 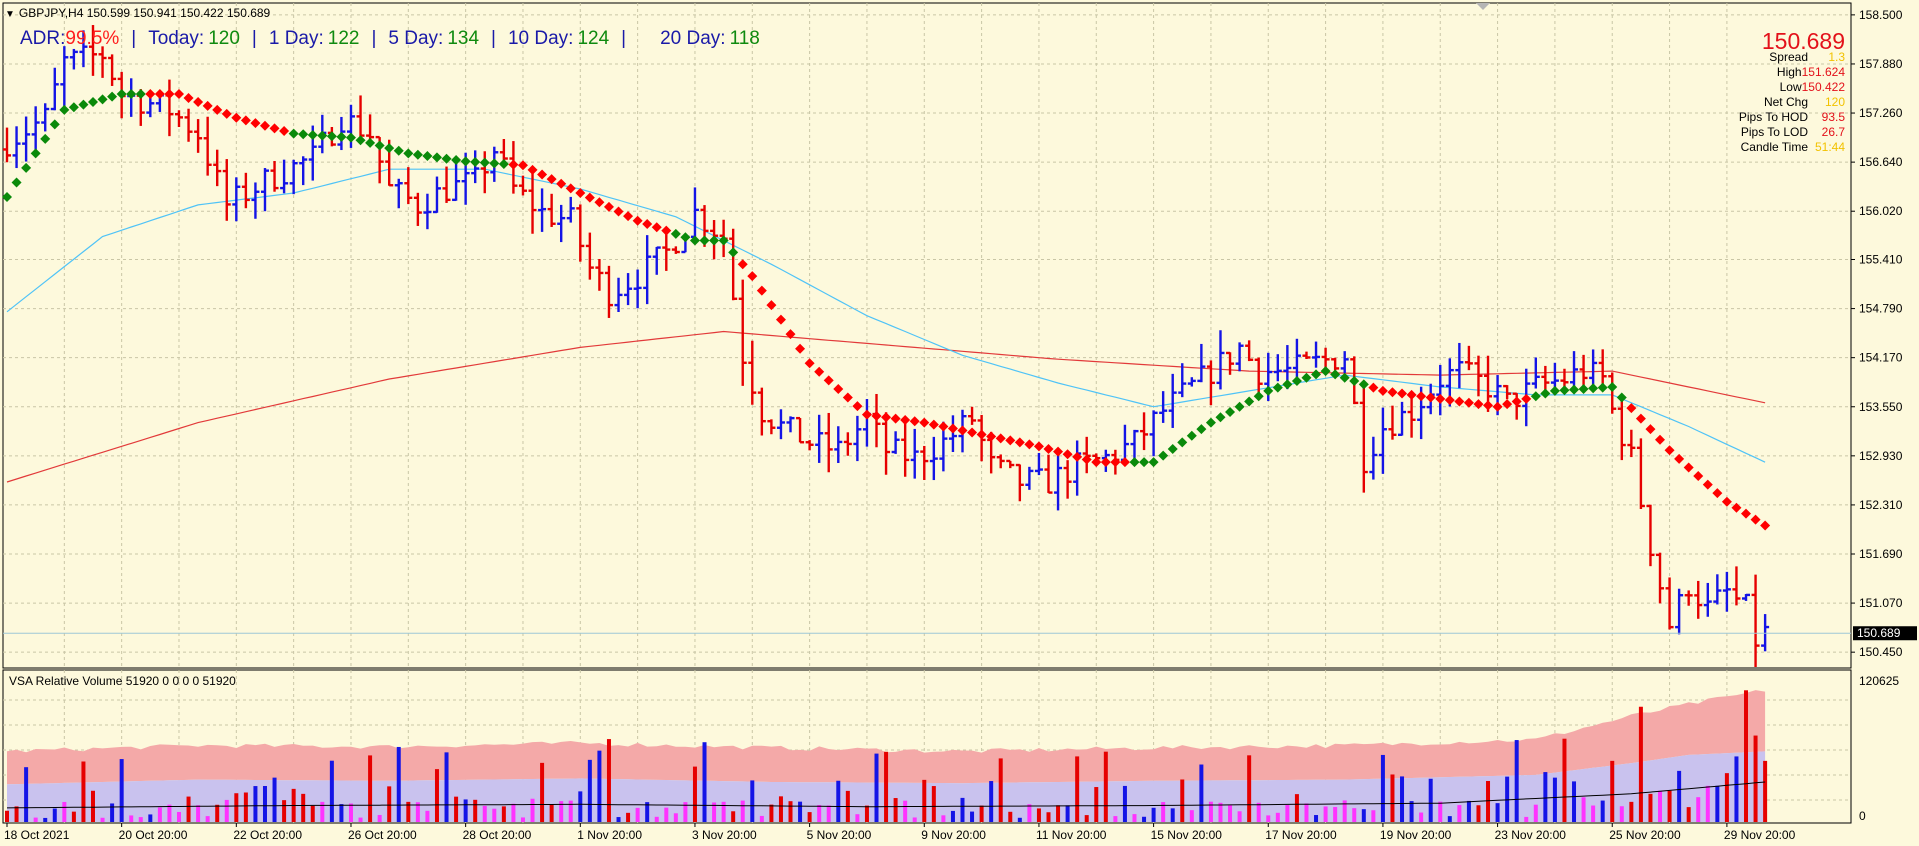 I want to click on y-tick-label: 157.260, so click(x=1881, y=113).